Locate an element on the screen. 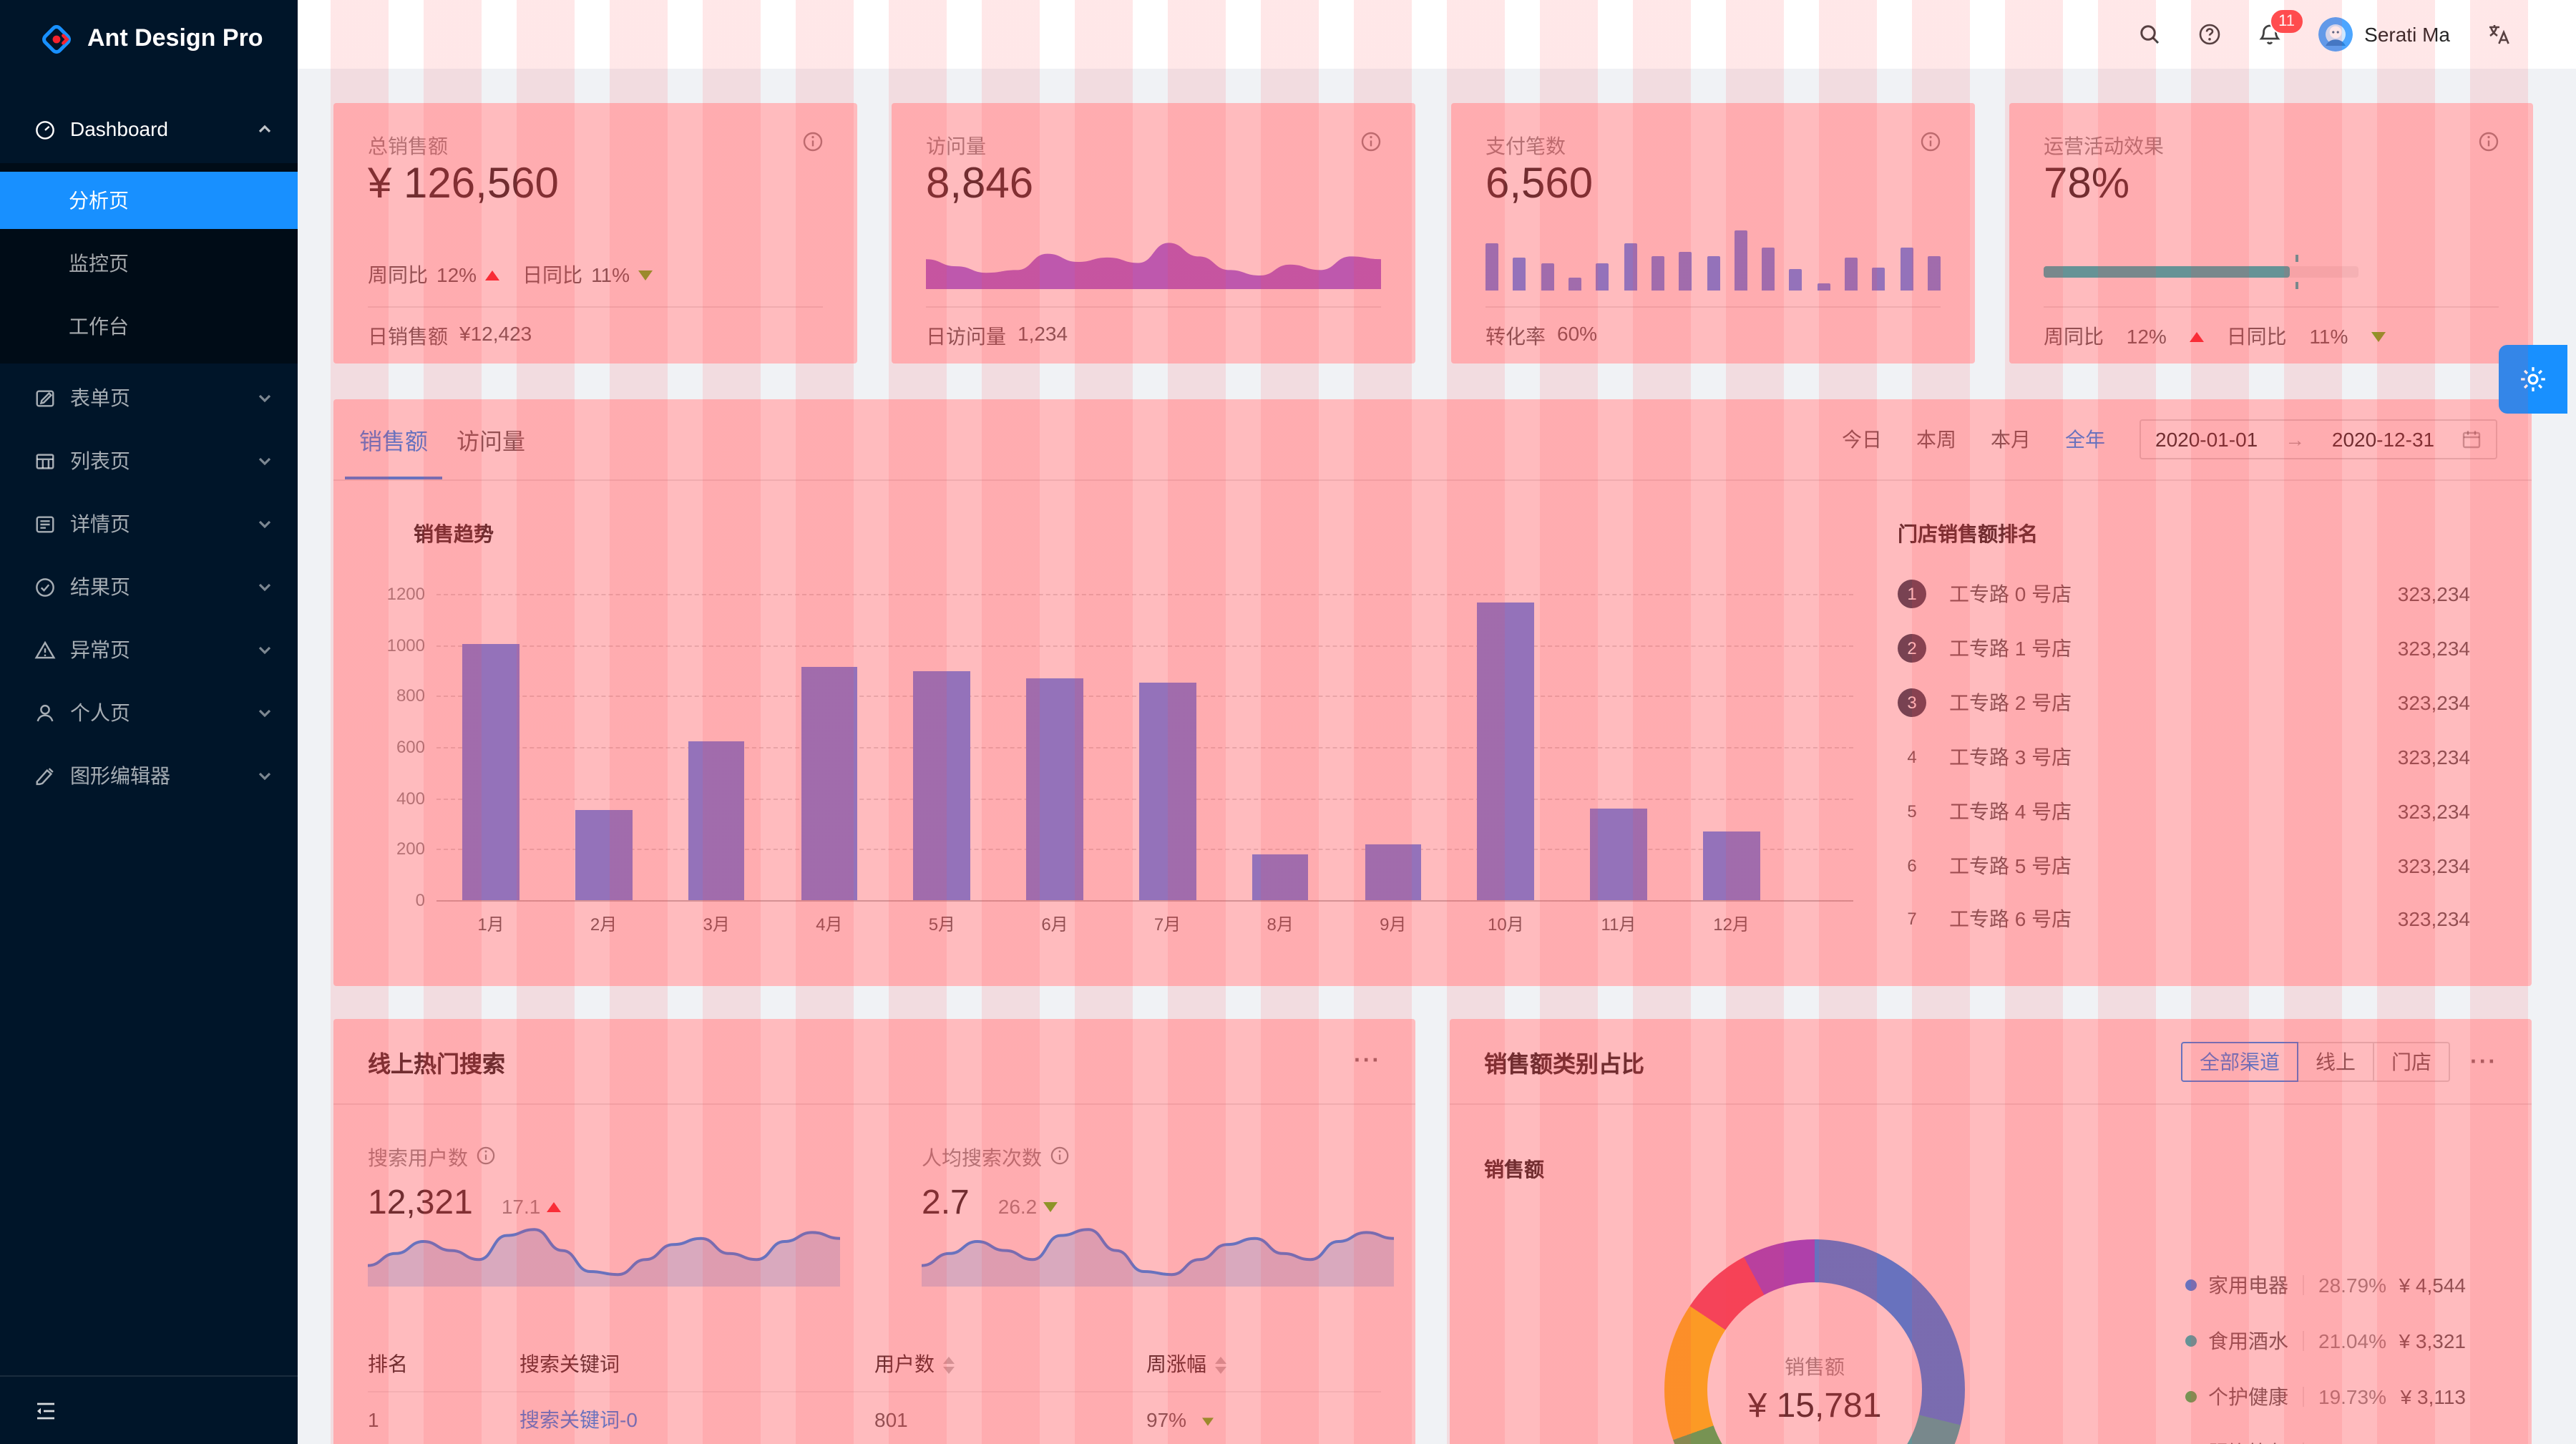 Image resolution: width=2576 pixels, height=1444 pixels. stat-footer: 日销售额 ¥12,423 is located at coordinates (450, 335).